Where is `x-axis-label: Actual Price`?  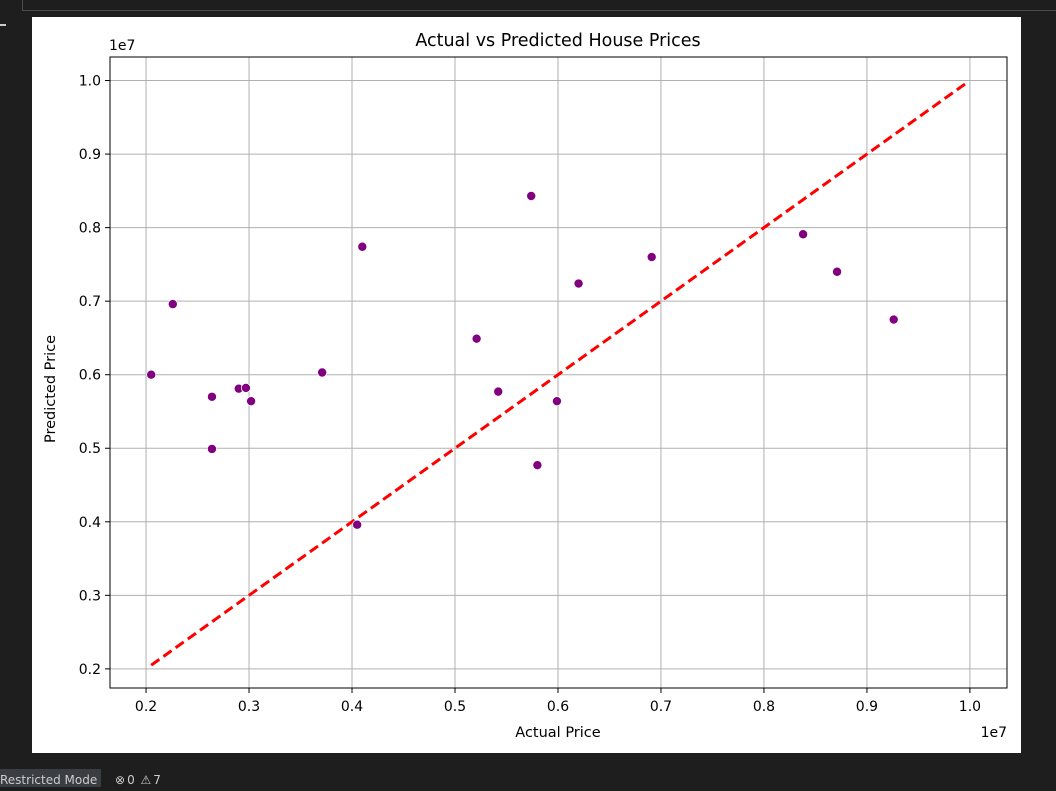 x-axis-label: Actual Price is located at coordinates (557, 733).